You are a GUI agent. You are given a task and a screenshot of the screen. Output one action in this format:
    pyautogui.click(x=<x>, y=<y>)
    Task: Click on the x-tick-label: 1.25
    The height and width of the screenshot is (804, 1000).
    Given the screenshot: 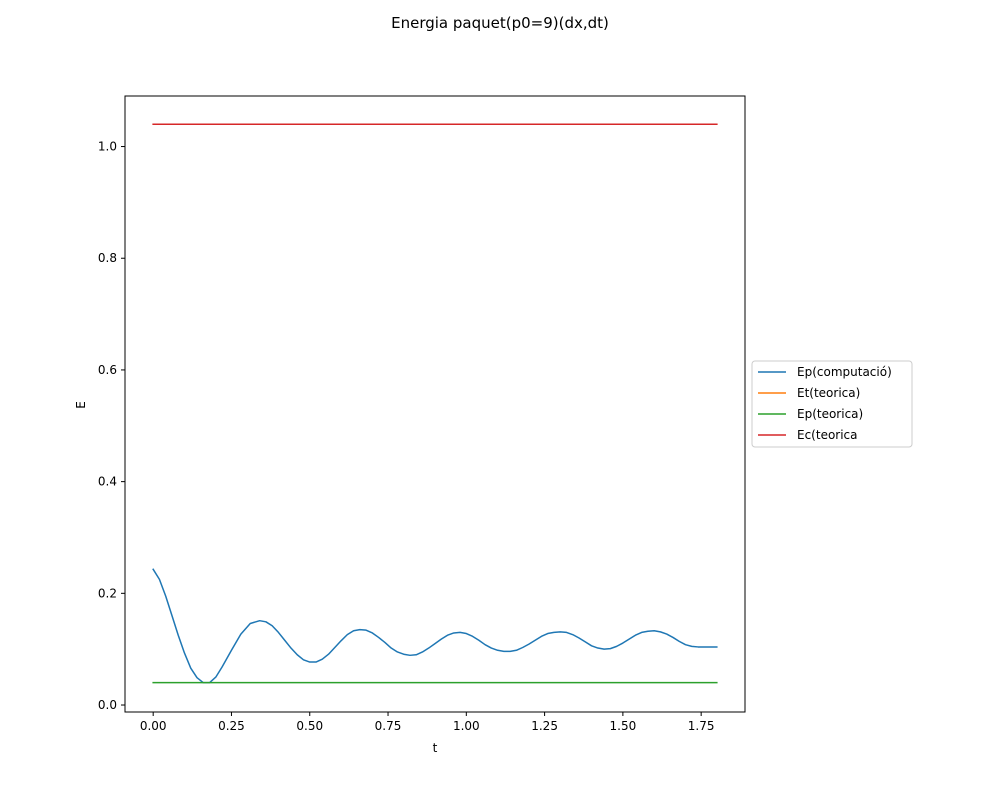 What is the action you would take?
    pyautogui.click(x=544, y=726)
    